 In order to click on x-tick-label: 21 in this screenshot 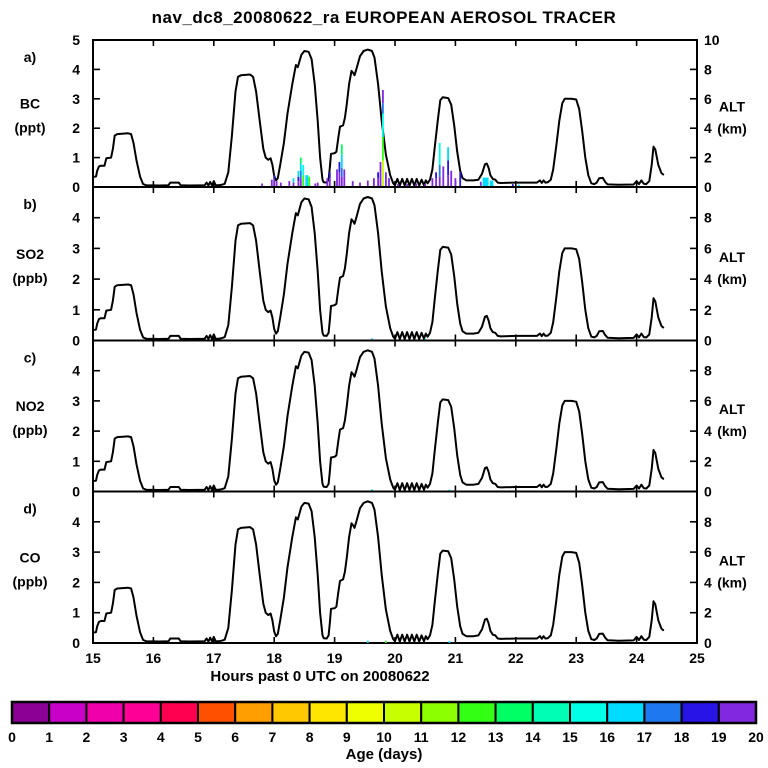, I will do `click(456, 658)`.